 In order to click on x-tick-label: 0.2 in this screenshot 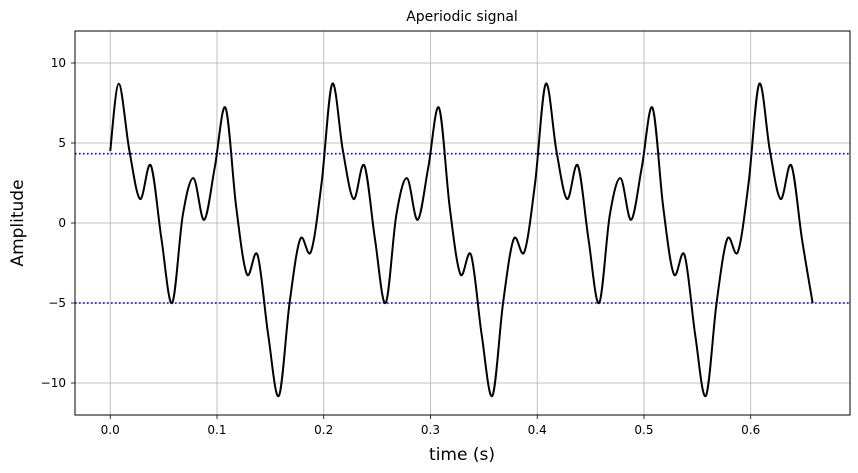, I will do `click(323, 430)`.